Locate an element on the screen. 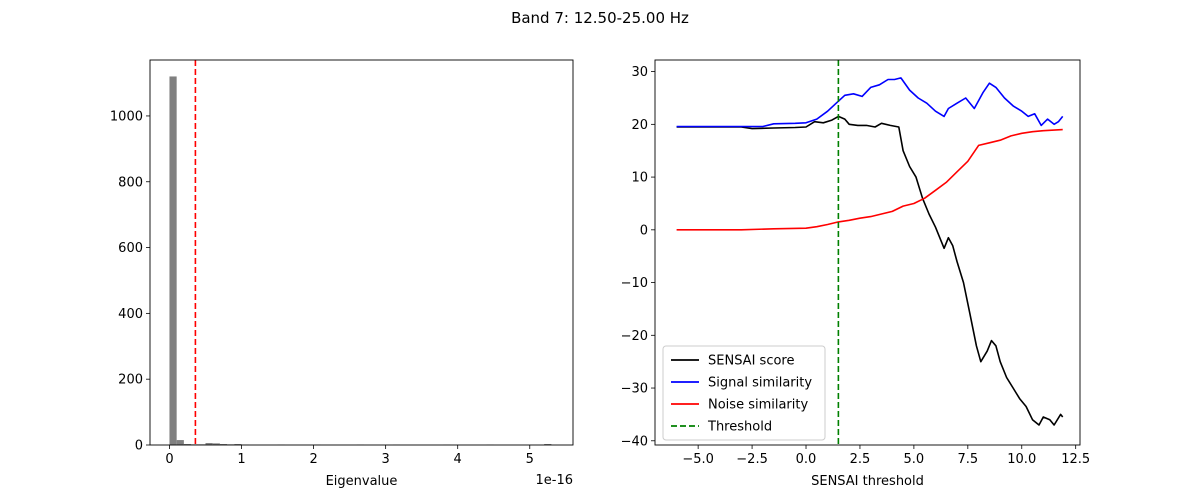 This screenshot has height=500, width=1200. histogram-y-tick-label: 400 is located at coordinates (130, 314).